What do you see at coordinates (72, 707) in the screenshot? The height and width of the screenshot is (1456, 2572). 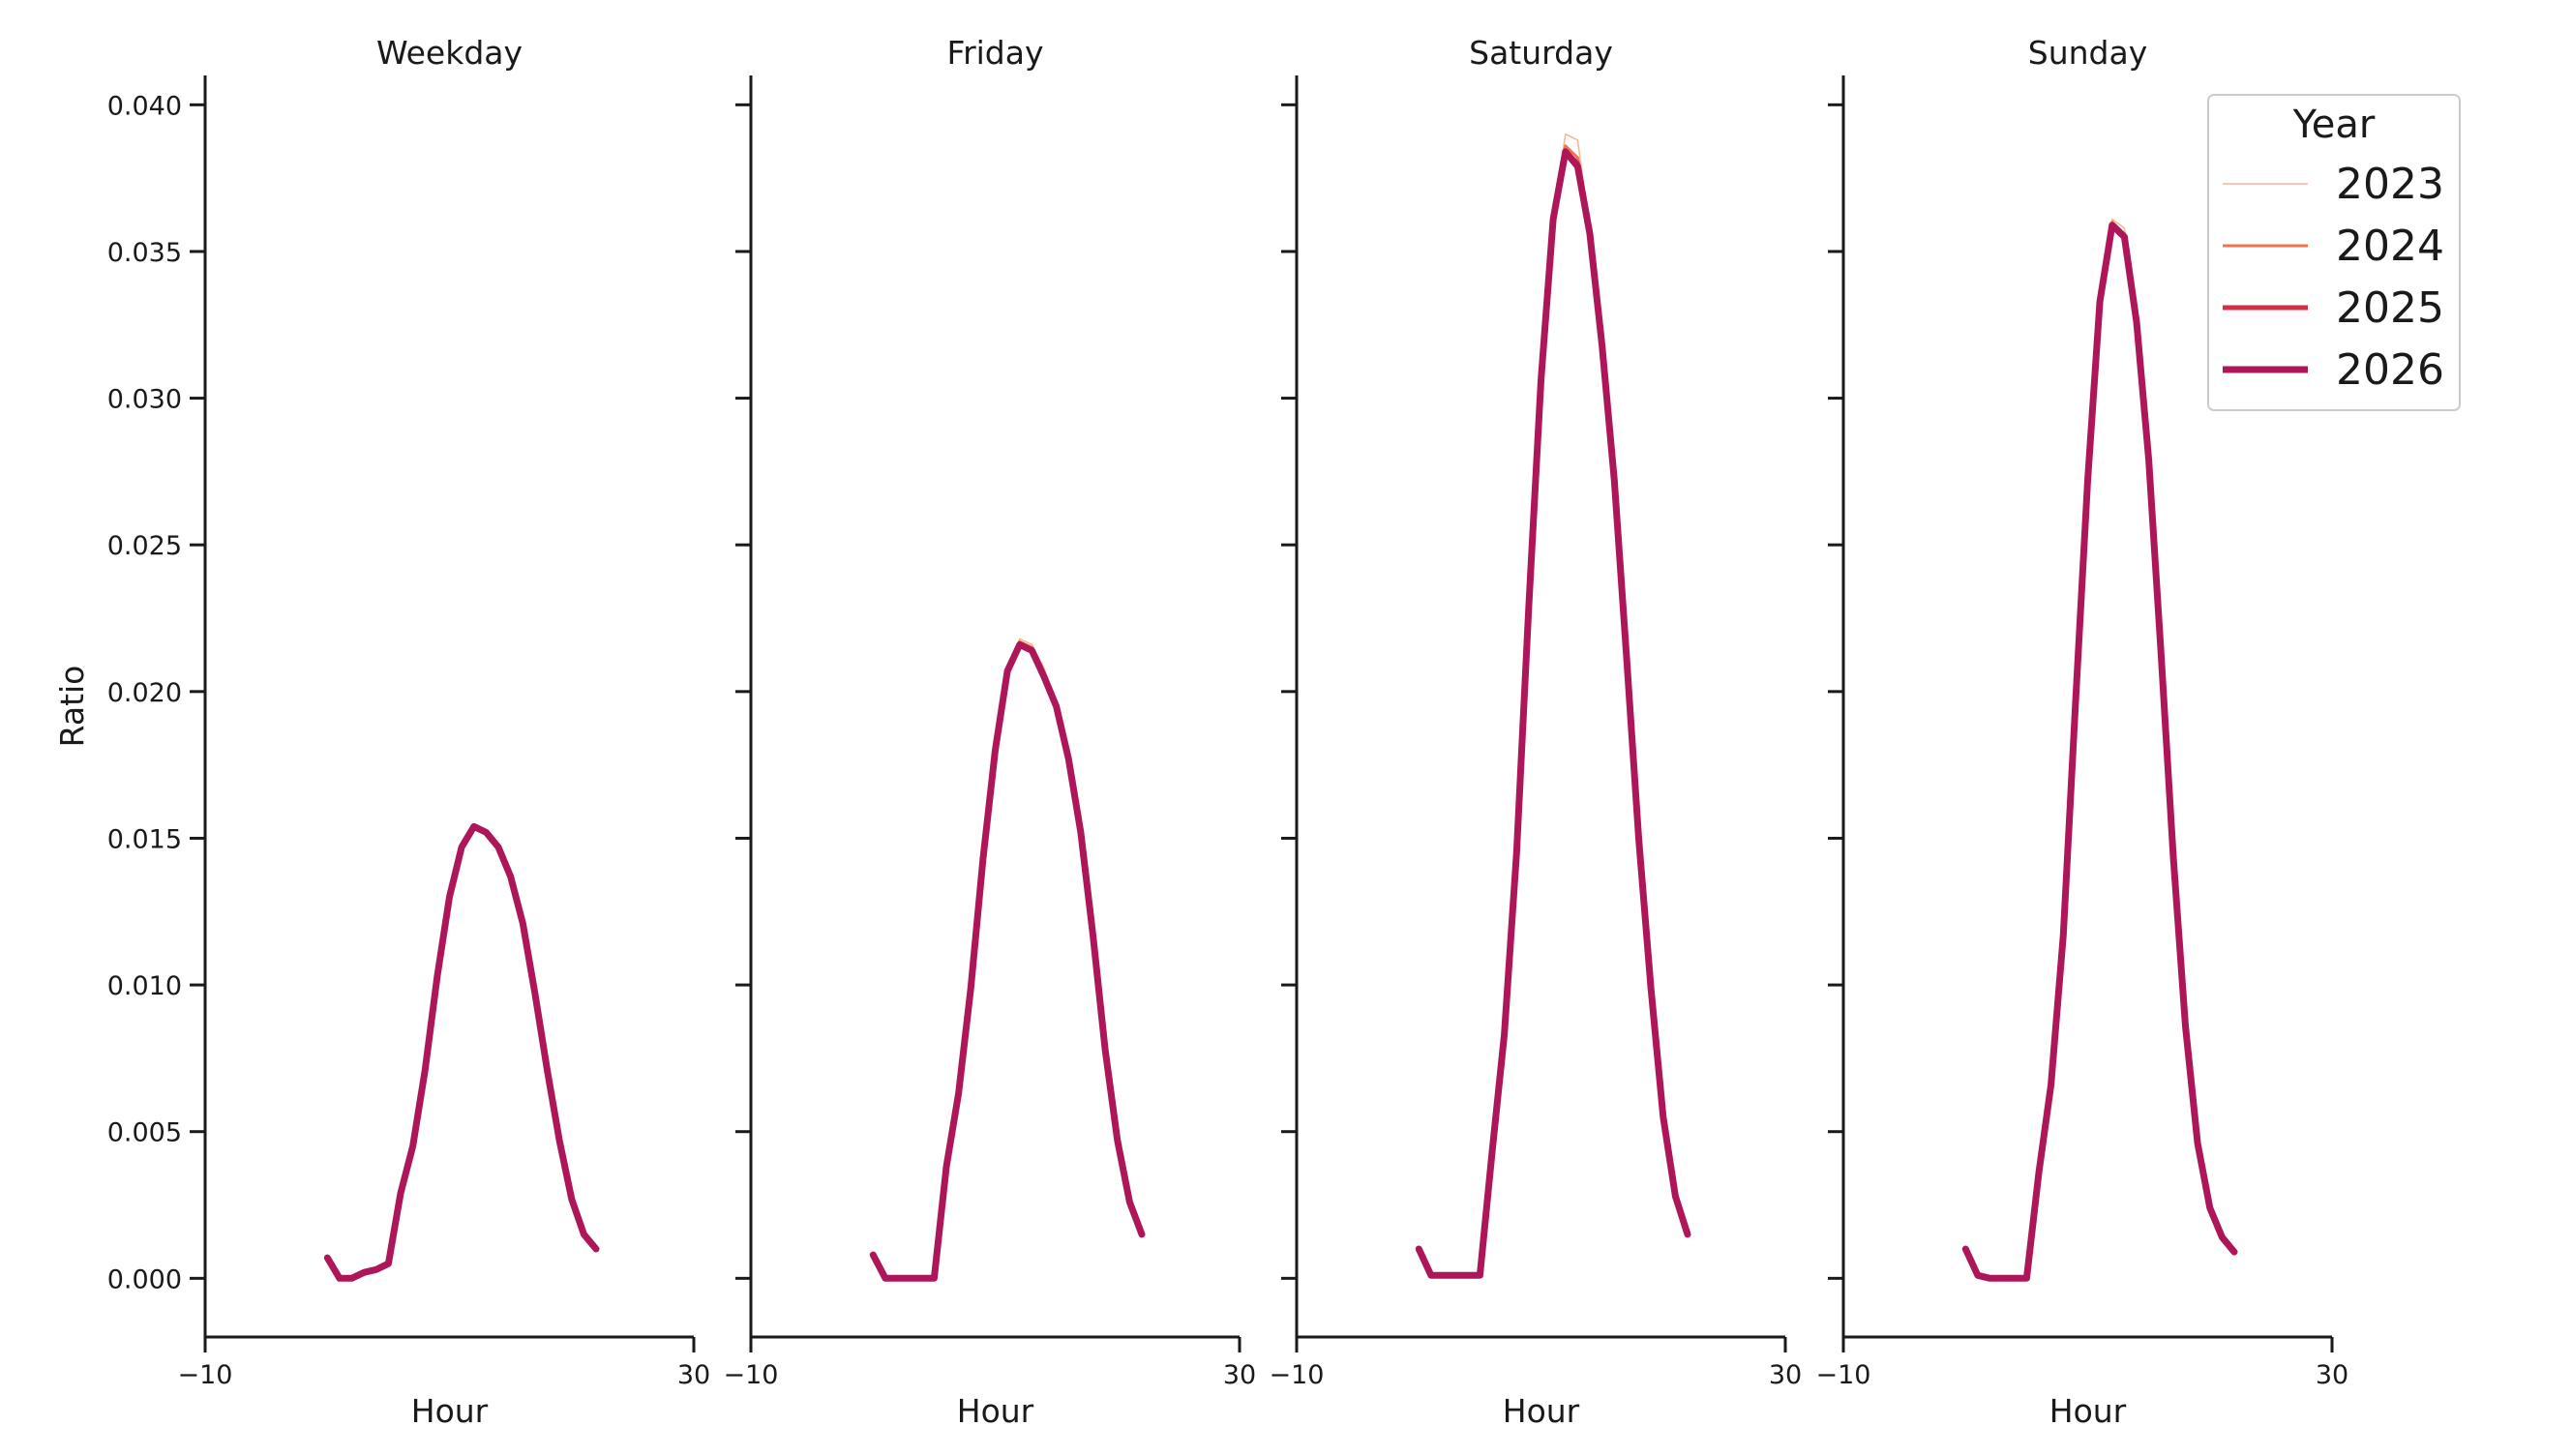 I see `y-axis-label: Ratio` at bounding box center [72, 707].